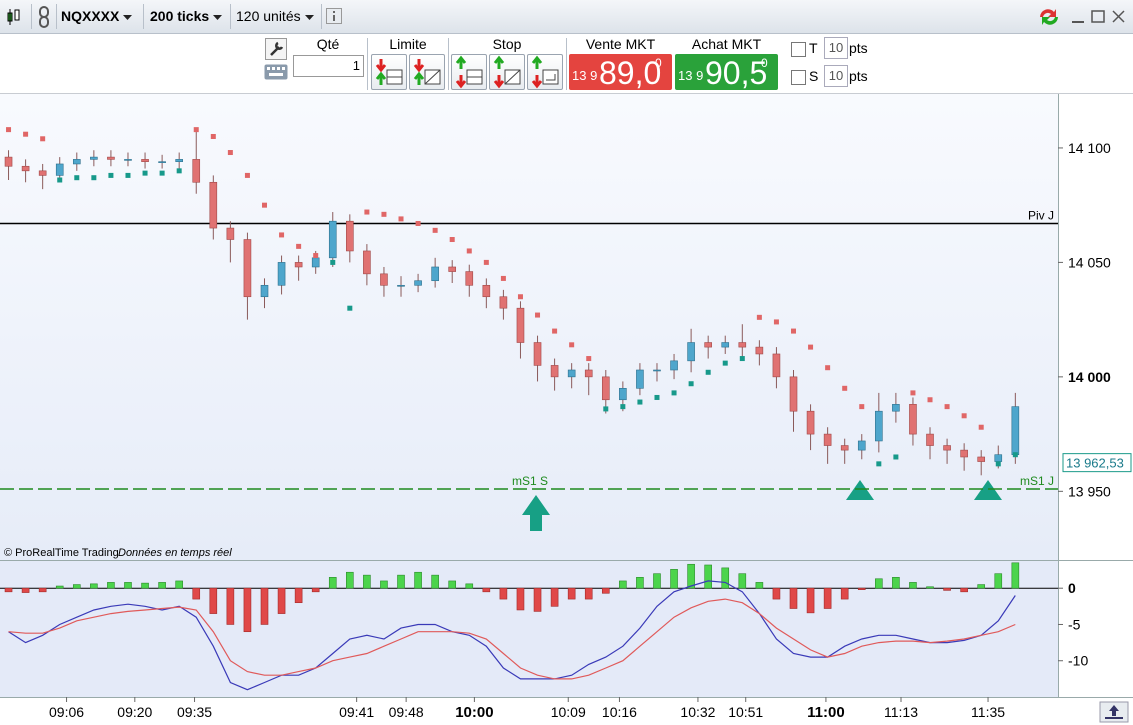 This screenshot has height=725, width=1133. Describe the element at coordinates (276, 49) in the screenshot. I see `settings-icon` at that location.